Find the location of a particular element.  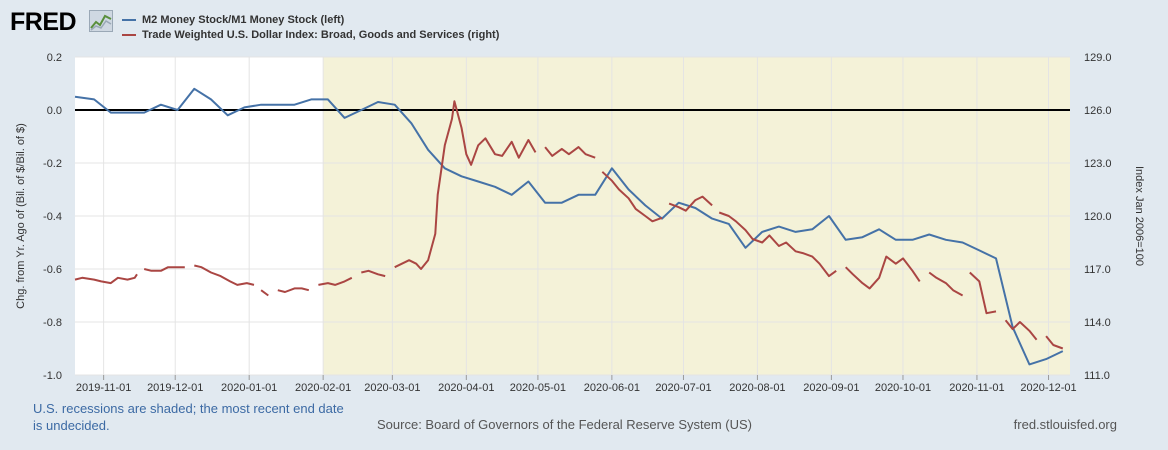

right-tick-label: 120.0 is located at coordinates (1098, 217).